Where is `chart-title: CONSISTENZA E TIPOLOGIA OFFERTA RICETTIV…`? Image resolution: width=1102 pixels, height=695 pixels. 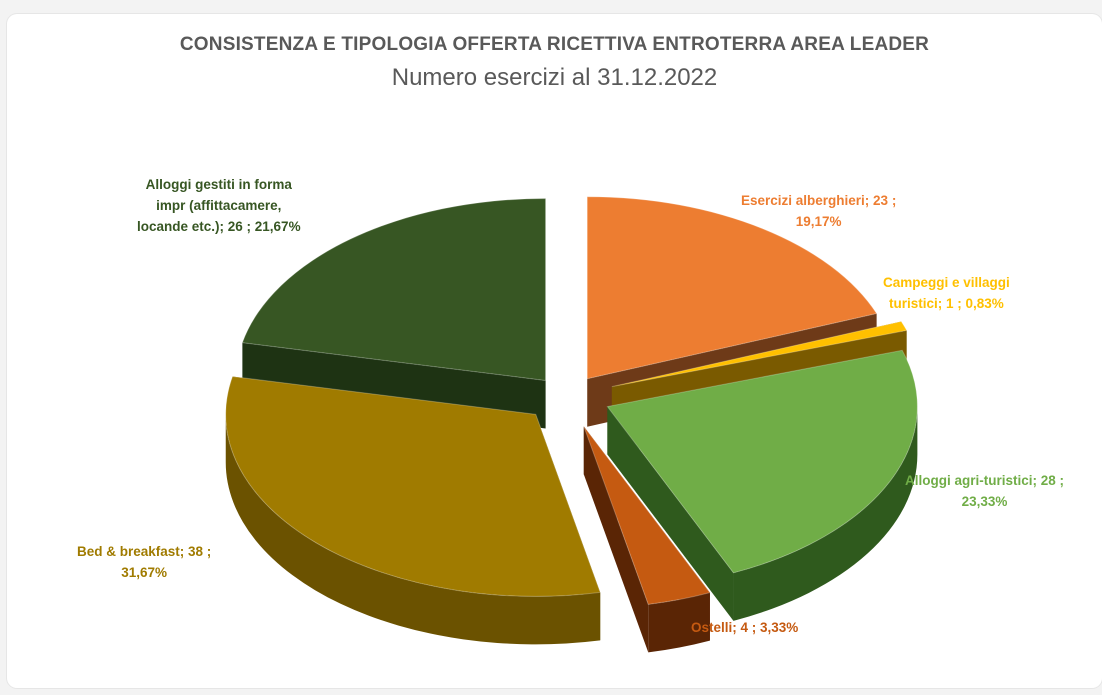
chart-title: CONSISTENZA E TIPOLOGIA OFFERTA RICETTIV… is located at coordinates (554, 44).